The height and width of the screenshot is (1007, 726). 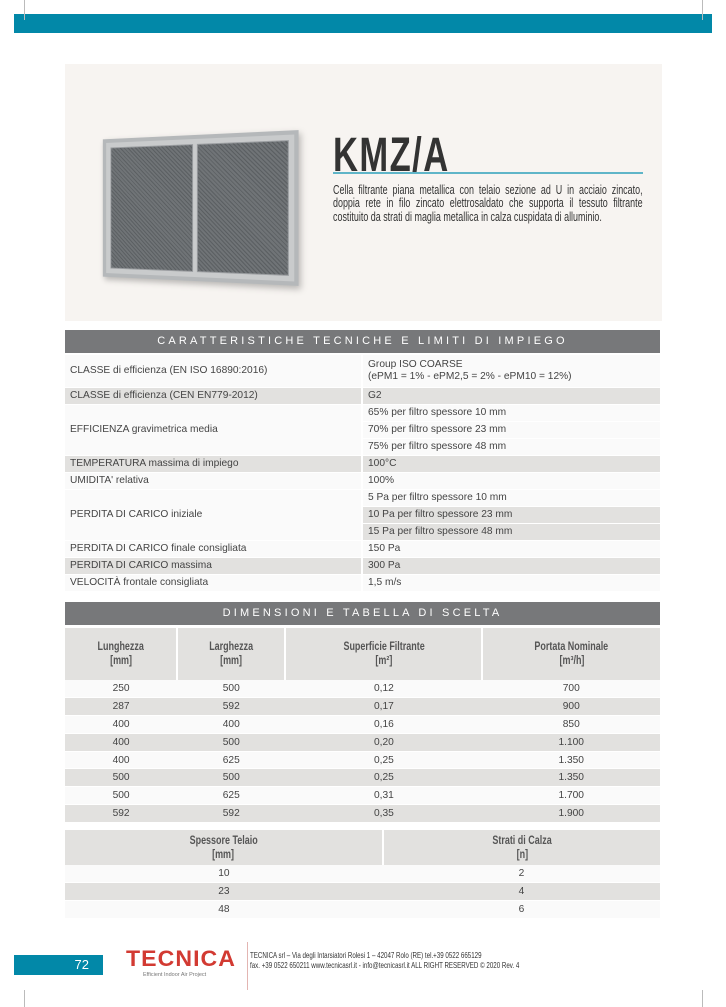 What do you see at coordinates (415, 364) in the screenshot?
I see `spec-value-line: Group ISO COARSE` at bounding box center [415, 364].